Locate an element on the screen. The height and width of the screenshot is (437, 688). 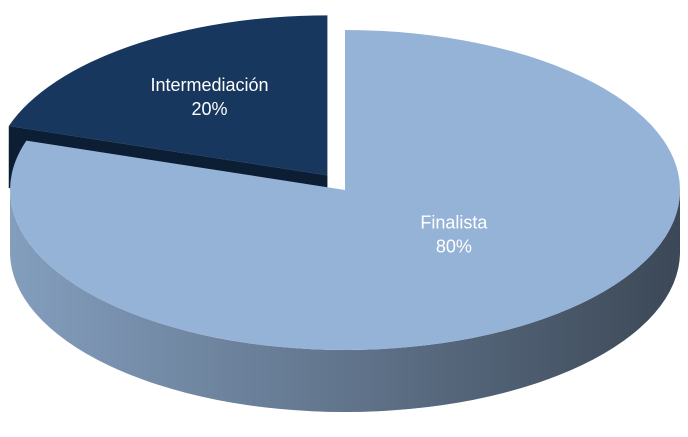
slice-label: Finalista is located at coordinates (454, 222).